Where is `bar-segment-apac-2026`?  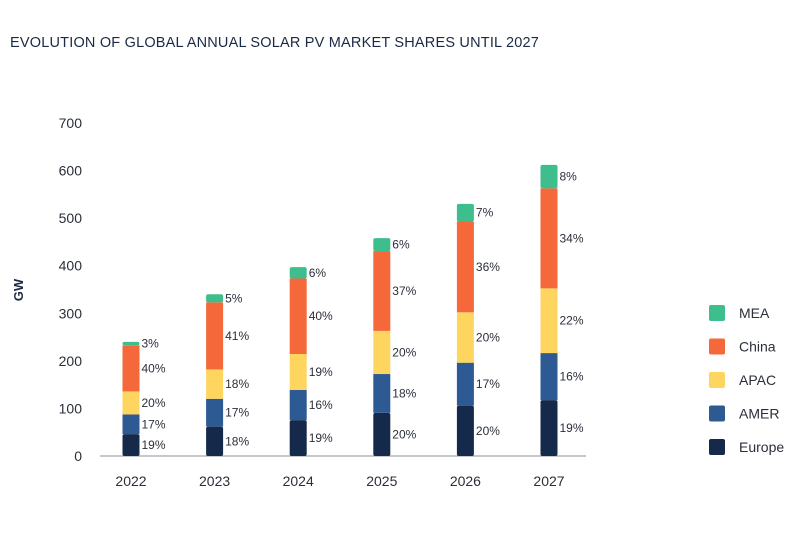 bar-segment-apac-2026 is located at coordinates (465, 337).